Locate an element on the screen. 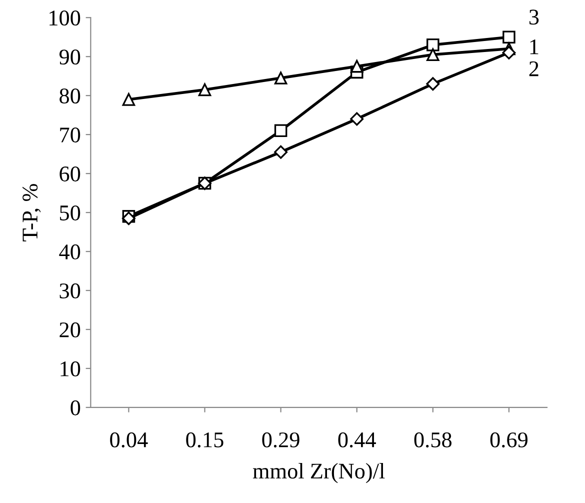  series-label: 1 is located at coordinates (534, 46).